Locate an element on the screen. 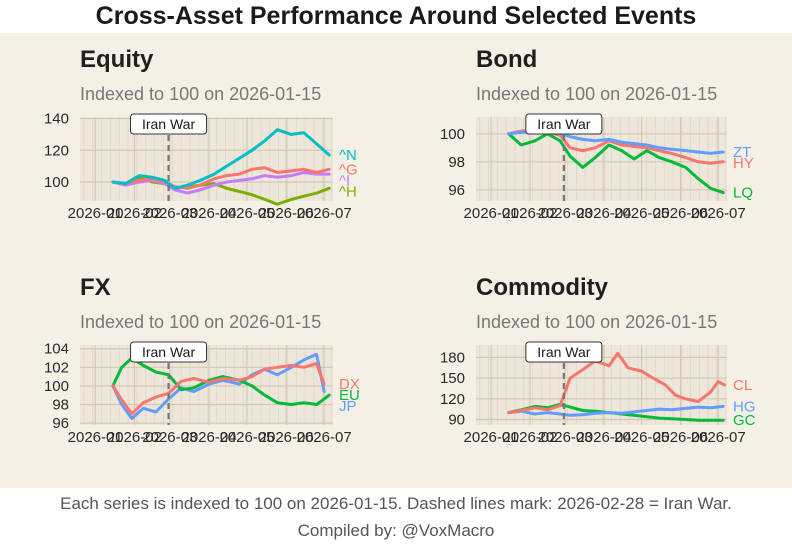 The image size is (792, 547). panel-title: Bond is located at coordinates (506, 59).